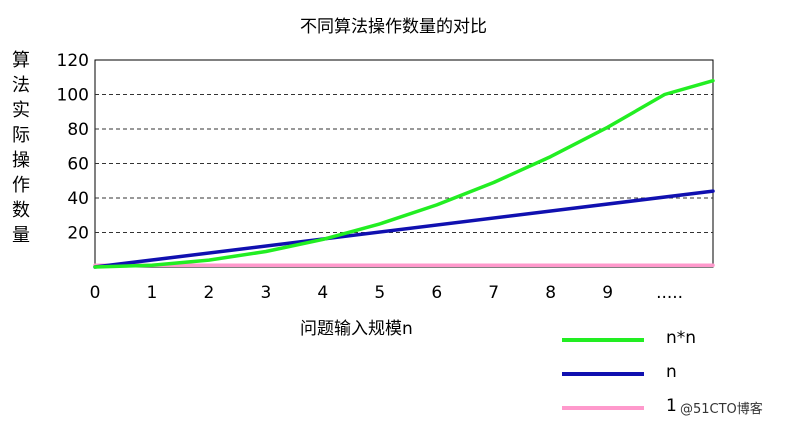 Image resolution: width=787 pixels, height=426 pixels. What do you see at coordinates (78, 199) in the screenshot?
I see `y-tick-label: 40` at bounding box center [78, 199].